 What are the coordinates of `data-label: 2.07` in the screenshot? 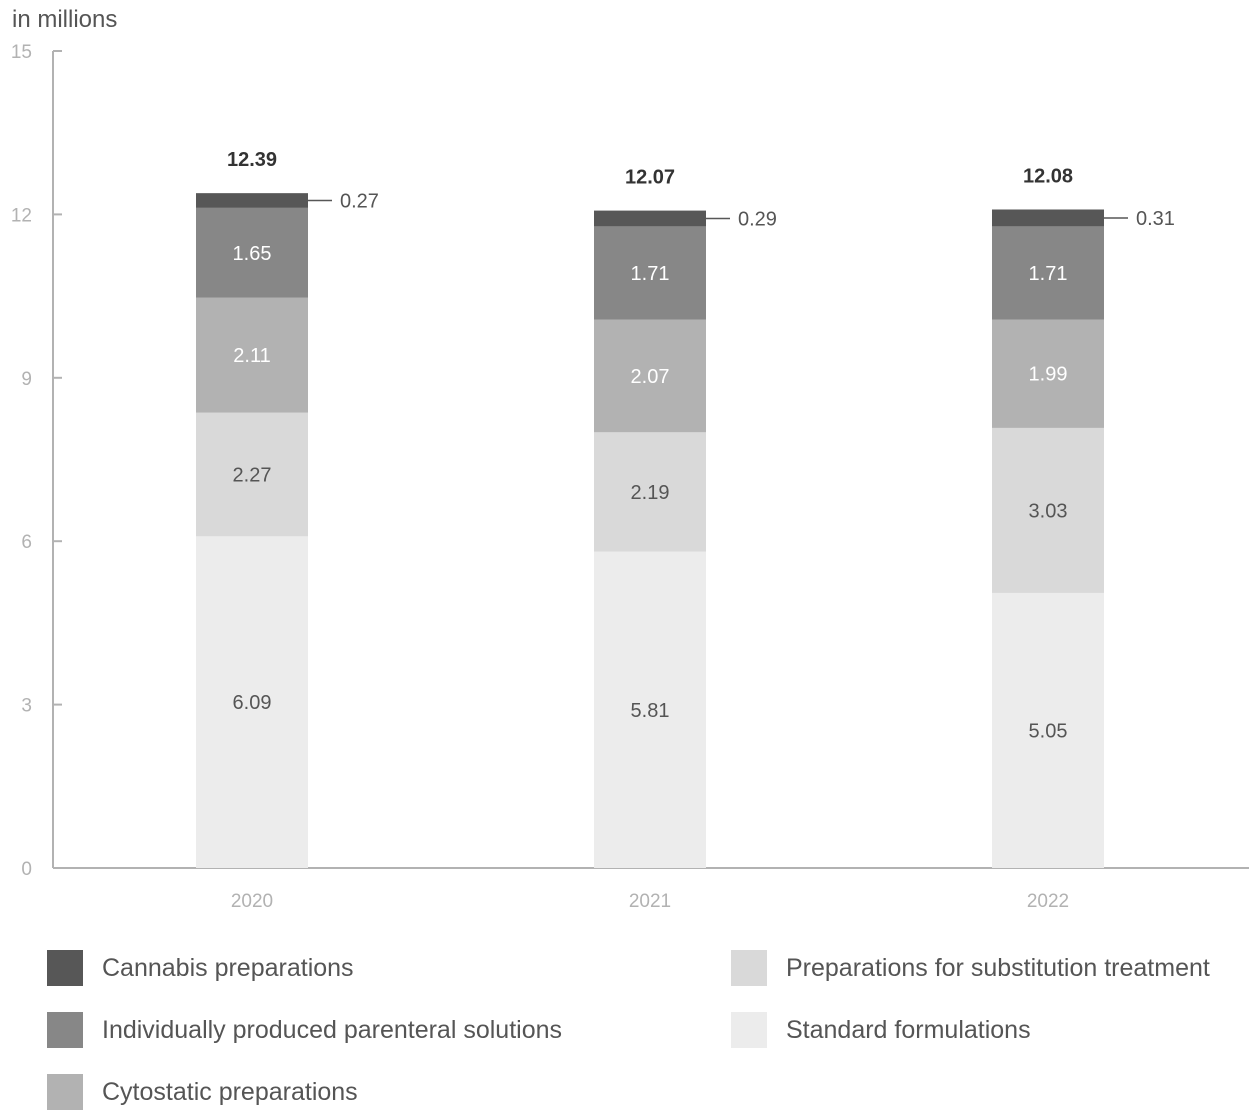 It's located at (650, 377).